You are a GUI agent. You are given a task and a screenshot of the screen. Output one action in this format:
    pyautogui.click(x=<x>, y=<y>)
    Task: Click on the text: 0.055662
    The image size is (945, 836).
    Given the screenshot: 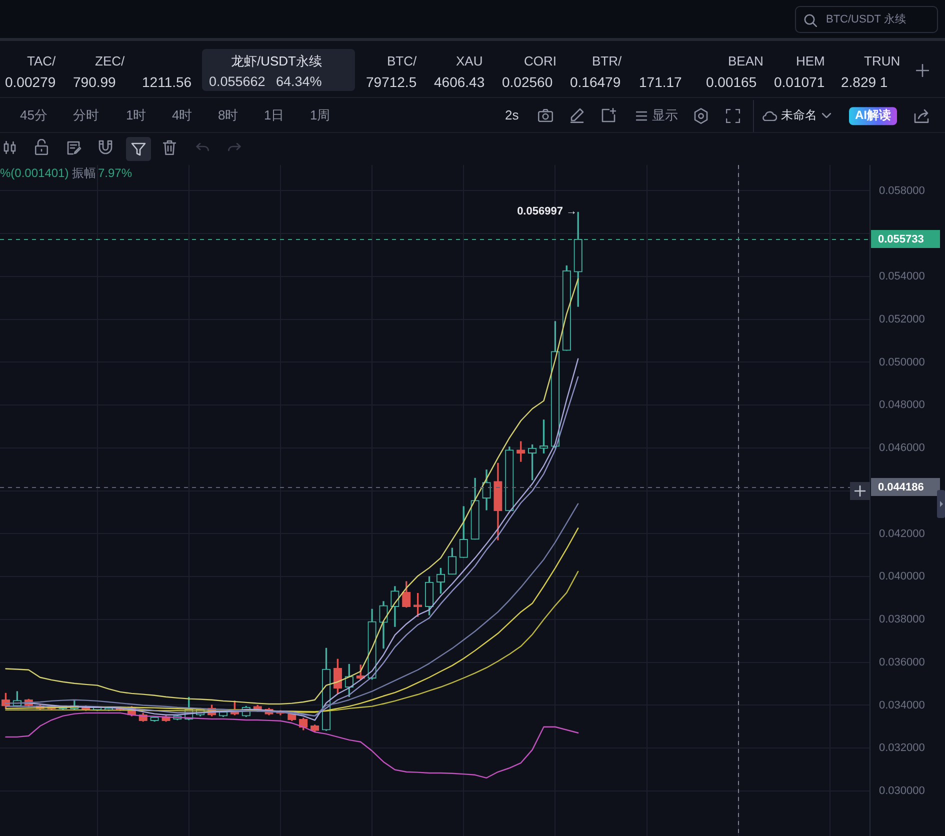 What is the action you would take?
    pyautogui.click(x=237, y=82)
    